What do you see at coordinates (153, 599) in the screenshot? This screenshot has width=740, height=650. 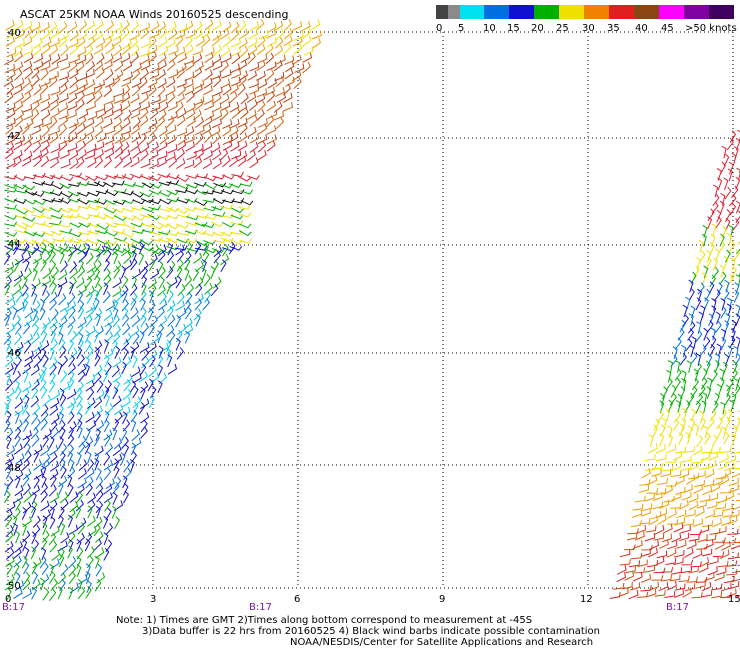 I see `lon-label: 3` at bounding box center [153, 599].